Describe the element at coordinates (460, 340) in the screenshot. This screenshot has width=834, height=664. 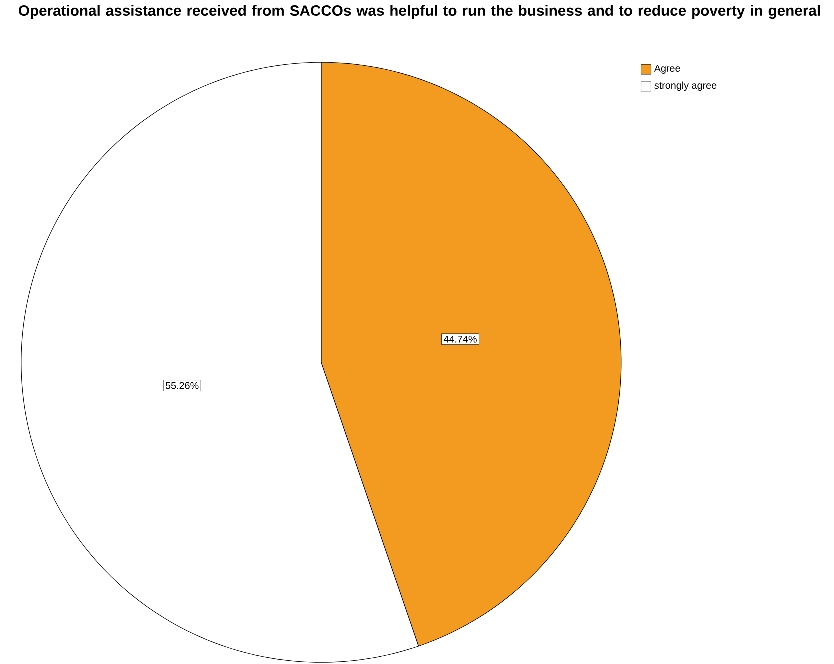
I see `data-label: 44.74%` at that location.